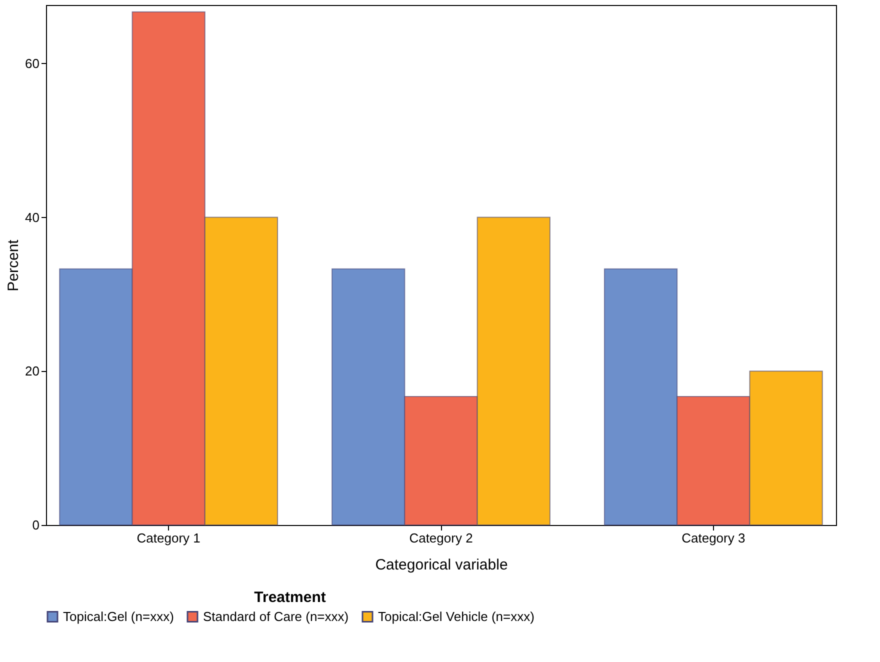 This screenshot has width=880, height=662. Describe the element at coordinates (290, 597) in the screenshot. I see `legend-title: Treatment` at that location.